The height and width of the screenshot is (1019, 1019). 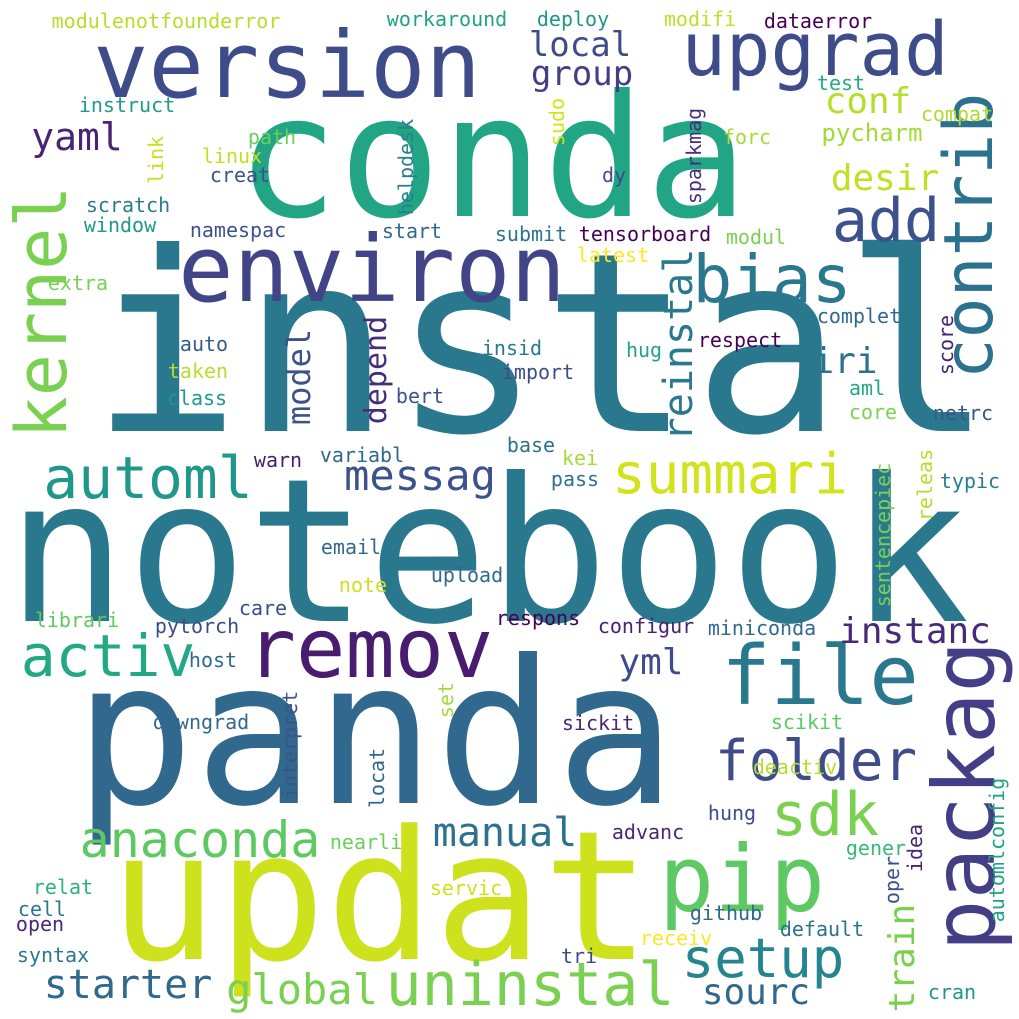 I want to click on word-respons: respons, so click(x=538, y=618).